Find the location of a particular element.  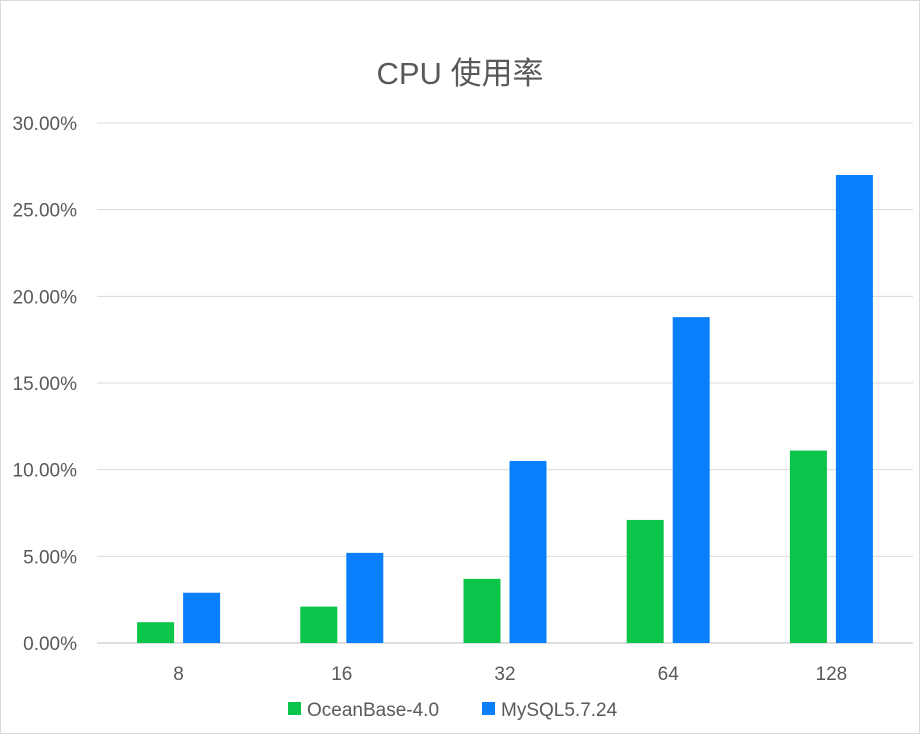

legend-label: OceanBase-4.0 is located at coordinates (373, 710).